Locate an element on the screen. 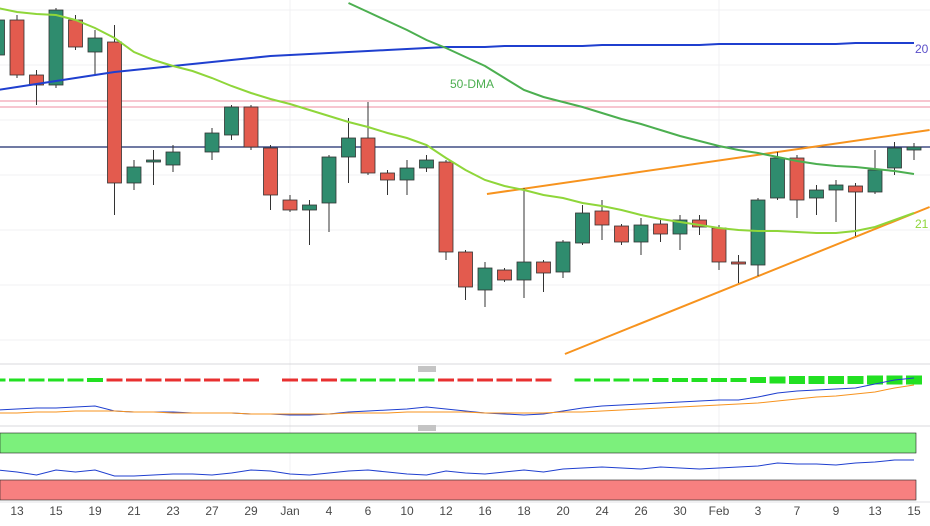 Image resolution: width=930 pixels, height=526 pixels. x-tick-label: 27 is located at coordinates (212, 511).